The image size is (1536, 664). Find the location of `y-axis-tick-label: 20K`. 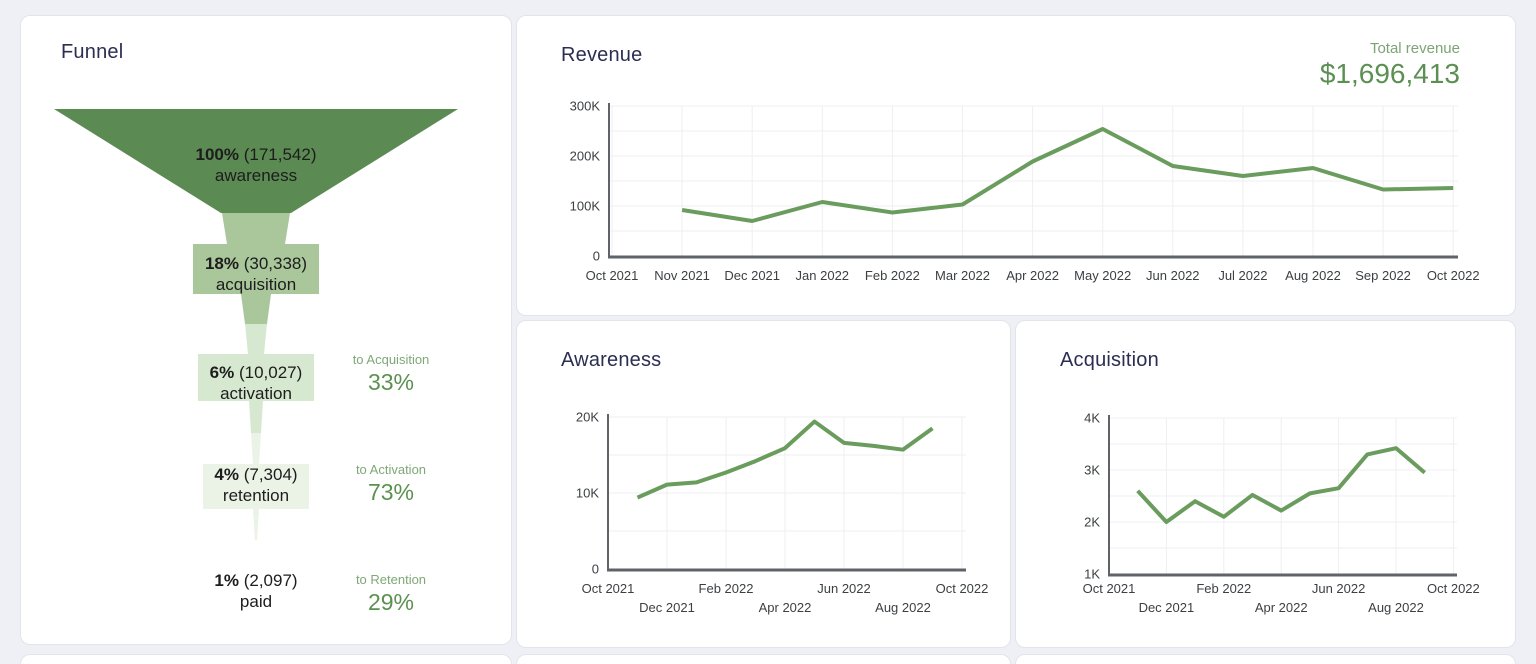

y-axis-tick-label: 20K is located at coordinates (587, 417).